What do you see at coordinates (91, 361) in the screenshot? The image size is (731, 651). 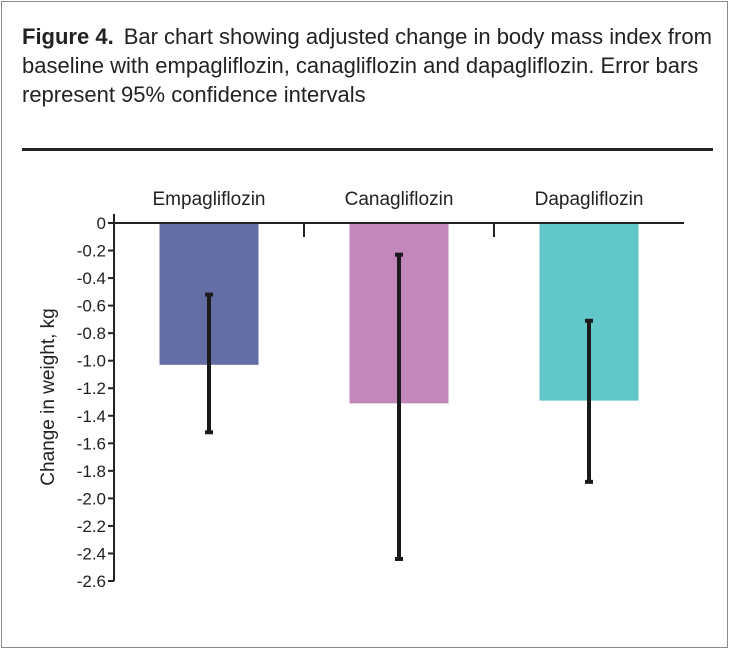 I see `y-tick-label: -1.0` at bounding box center [91, 361].